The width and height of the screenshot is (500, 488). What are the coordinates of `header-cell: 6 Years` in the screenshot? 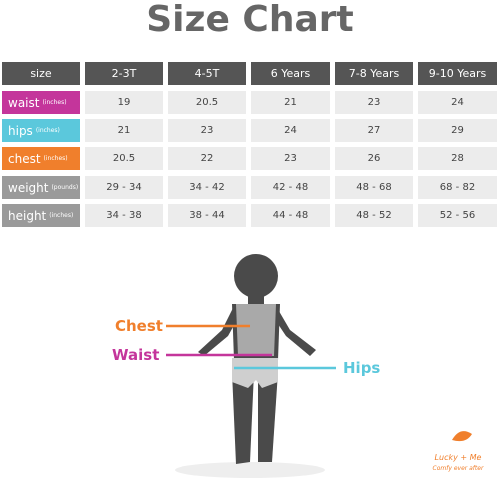 It's located at (290, 73).